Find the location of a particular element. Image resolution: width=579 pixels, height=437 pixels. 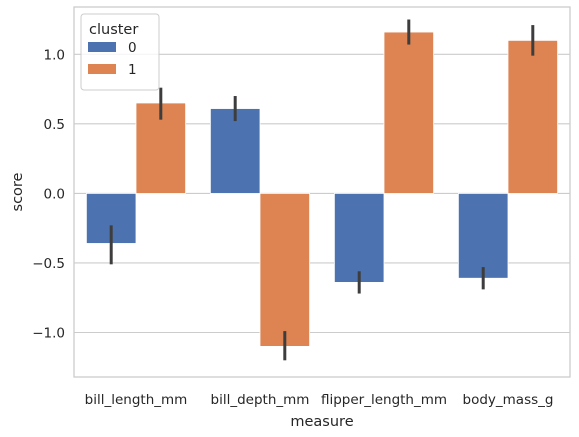

legend-items: 01 is located at coordinates (112, 59).